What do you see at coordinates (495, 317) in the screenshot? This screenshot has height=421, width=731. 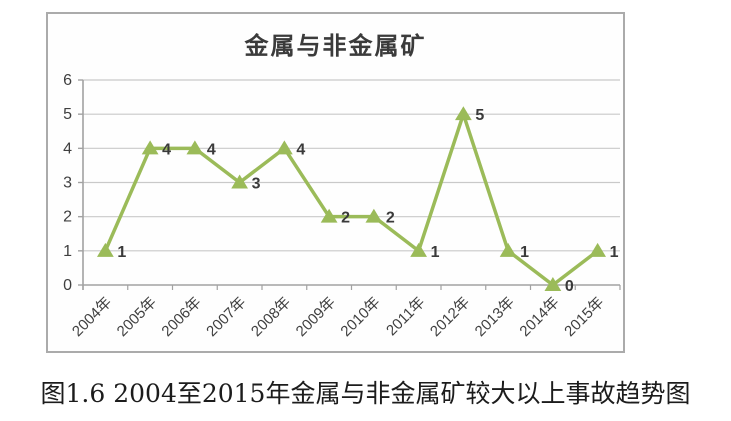 I see `x-axis-tick-label: 2013年` at bounding box center [495, 317].